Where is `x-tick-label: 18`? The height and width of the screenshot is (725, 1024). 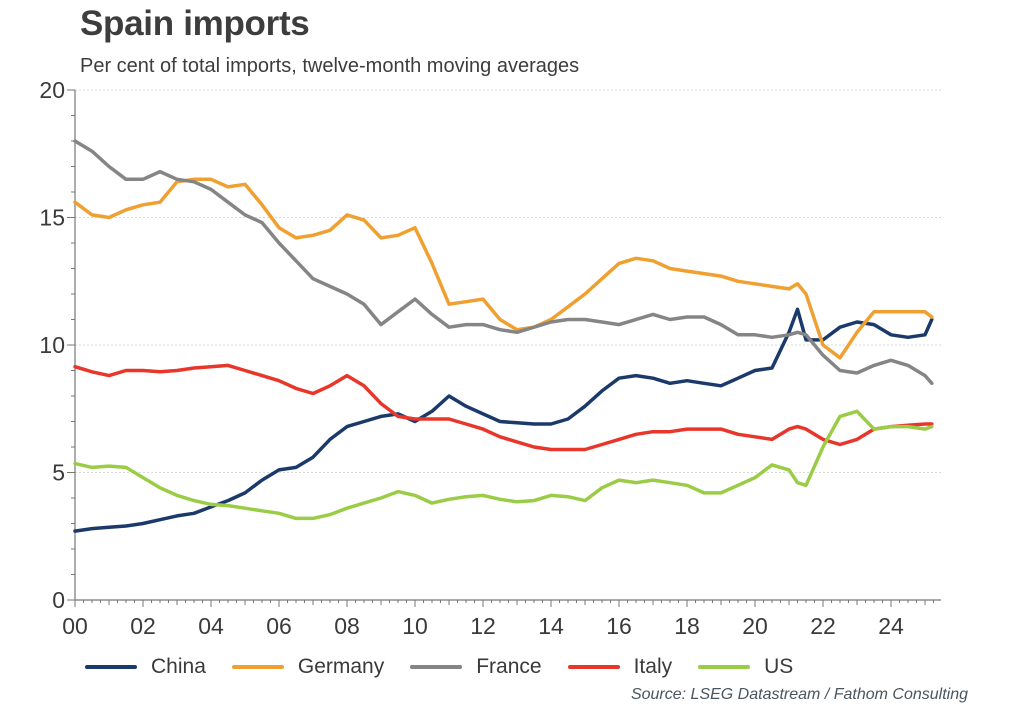 x-tick-label: 18 is located at coordinates (687, 626).